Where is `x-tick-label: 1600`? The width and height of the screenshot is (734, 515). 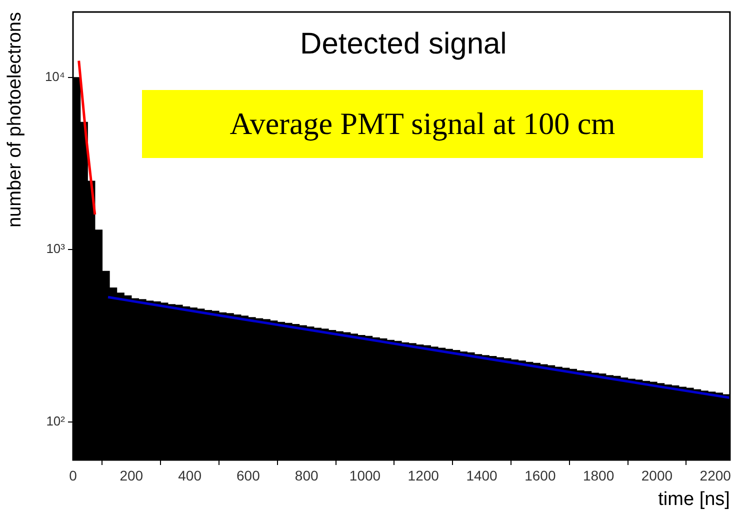
x-tick-label: 1600 is located at coordinates (540, 475).